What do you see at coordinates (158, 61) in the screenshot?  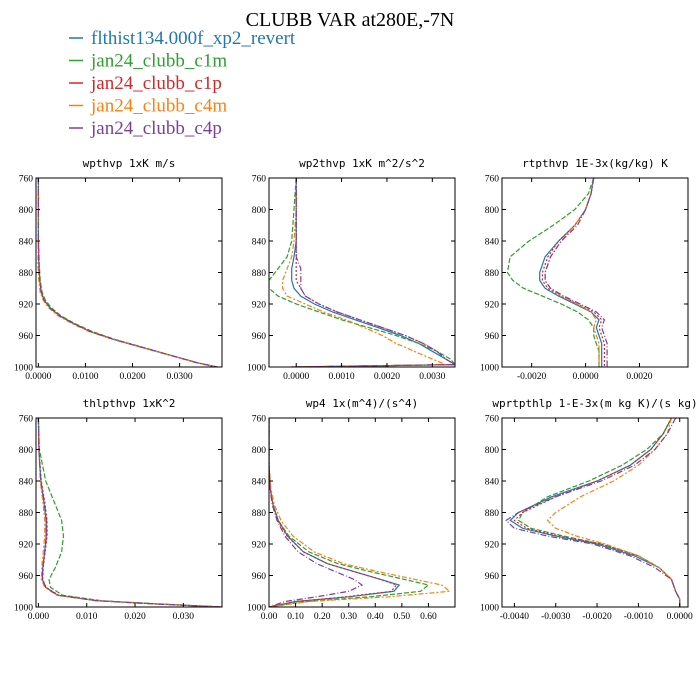 I see `legend-label: jan24_clubb_c1m` at bounding box center [158, 61].